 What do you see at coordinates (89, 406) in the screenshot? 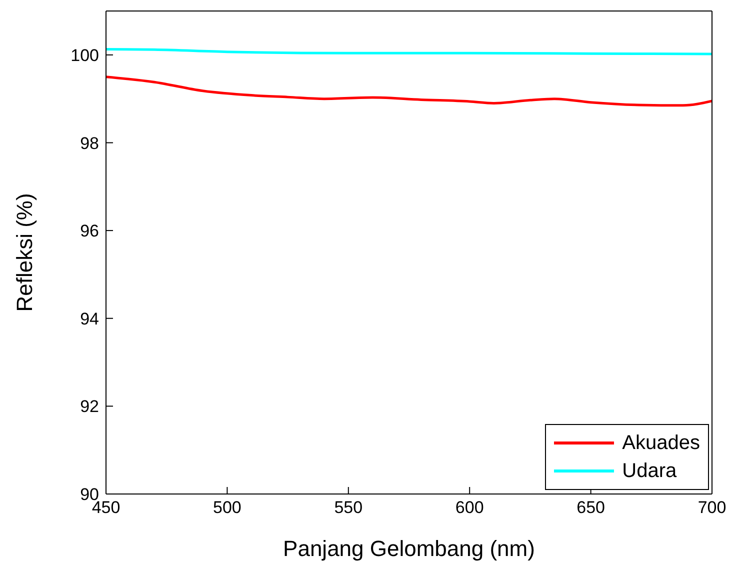
I see `y-tick-label: 92` at bounding box center [89, 406].